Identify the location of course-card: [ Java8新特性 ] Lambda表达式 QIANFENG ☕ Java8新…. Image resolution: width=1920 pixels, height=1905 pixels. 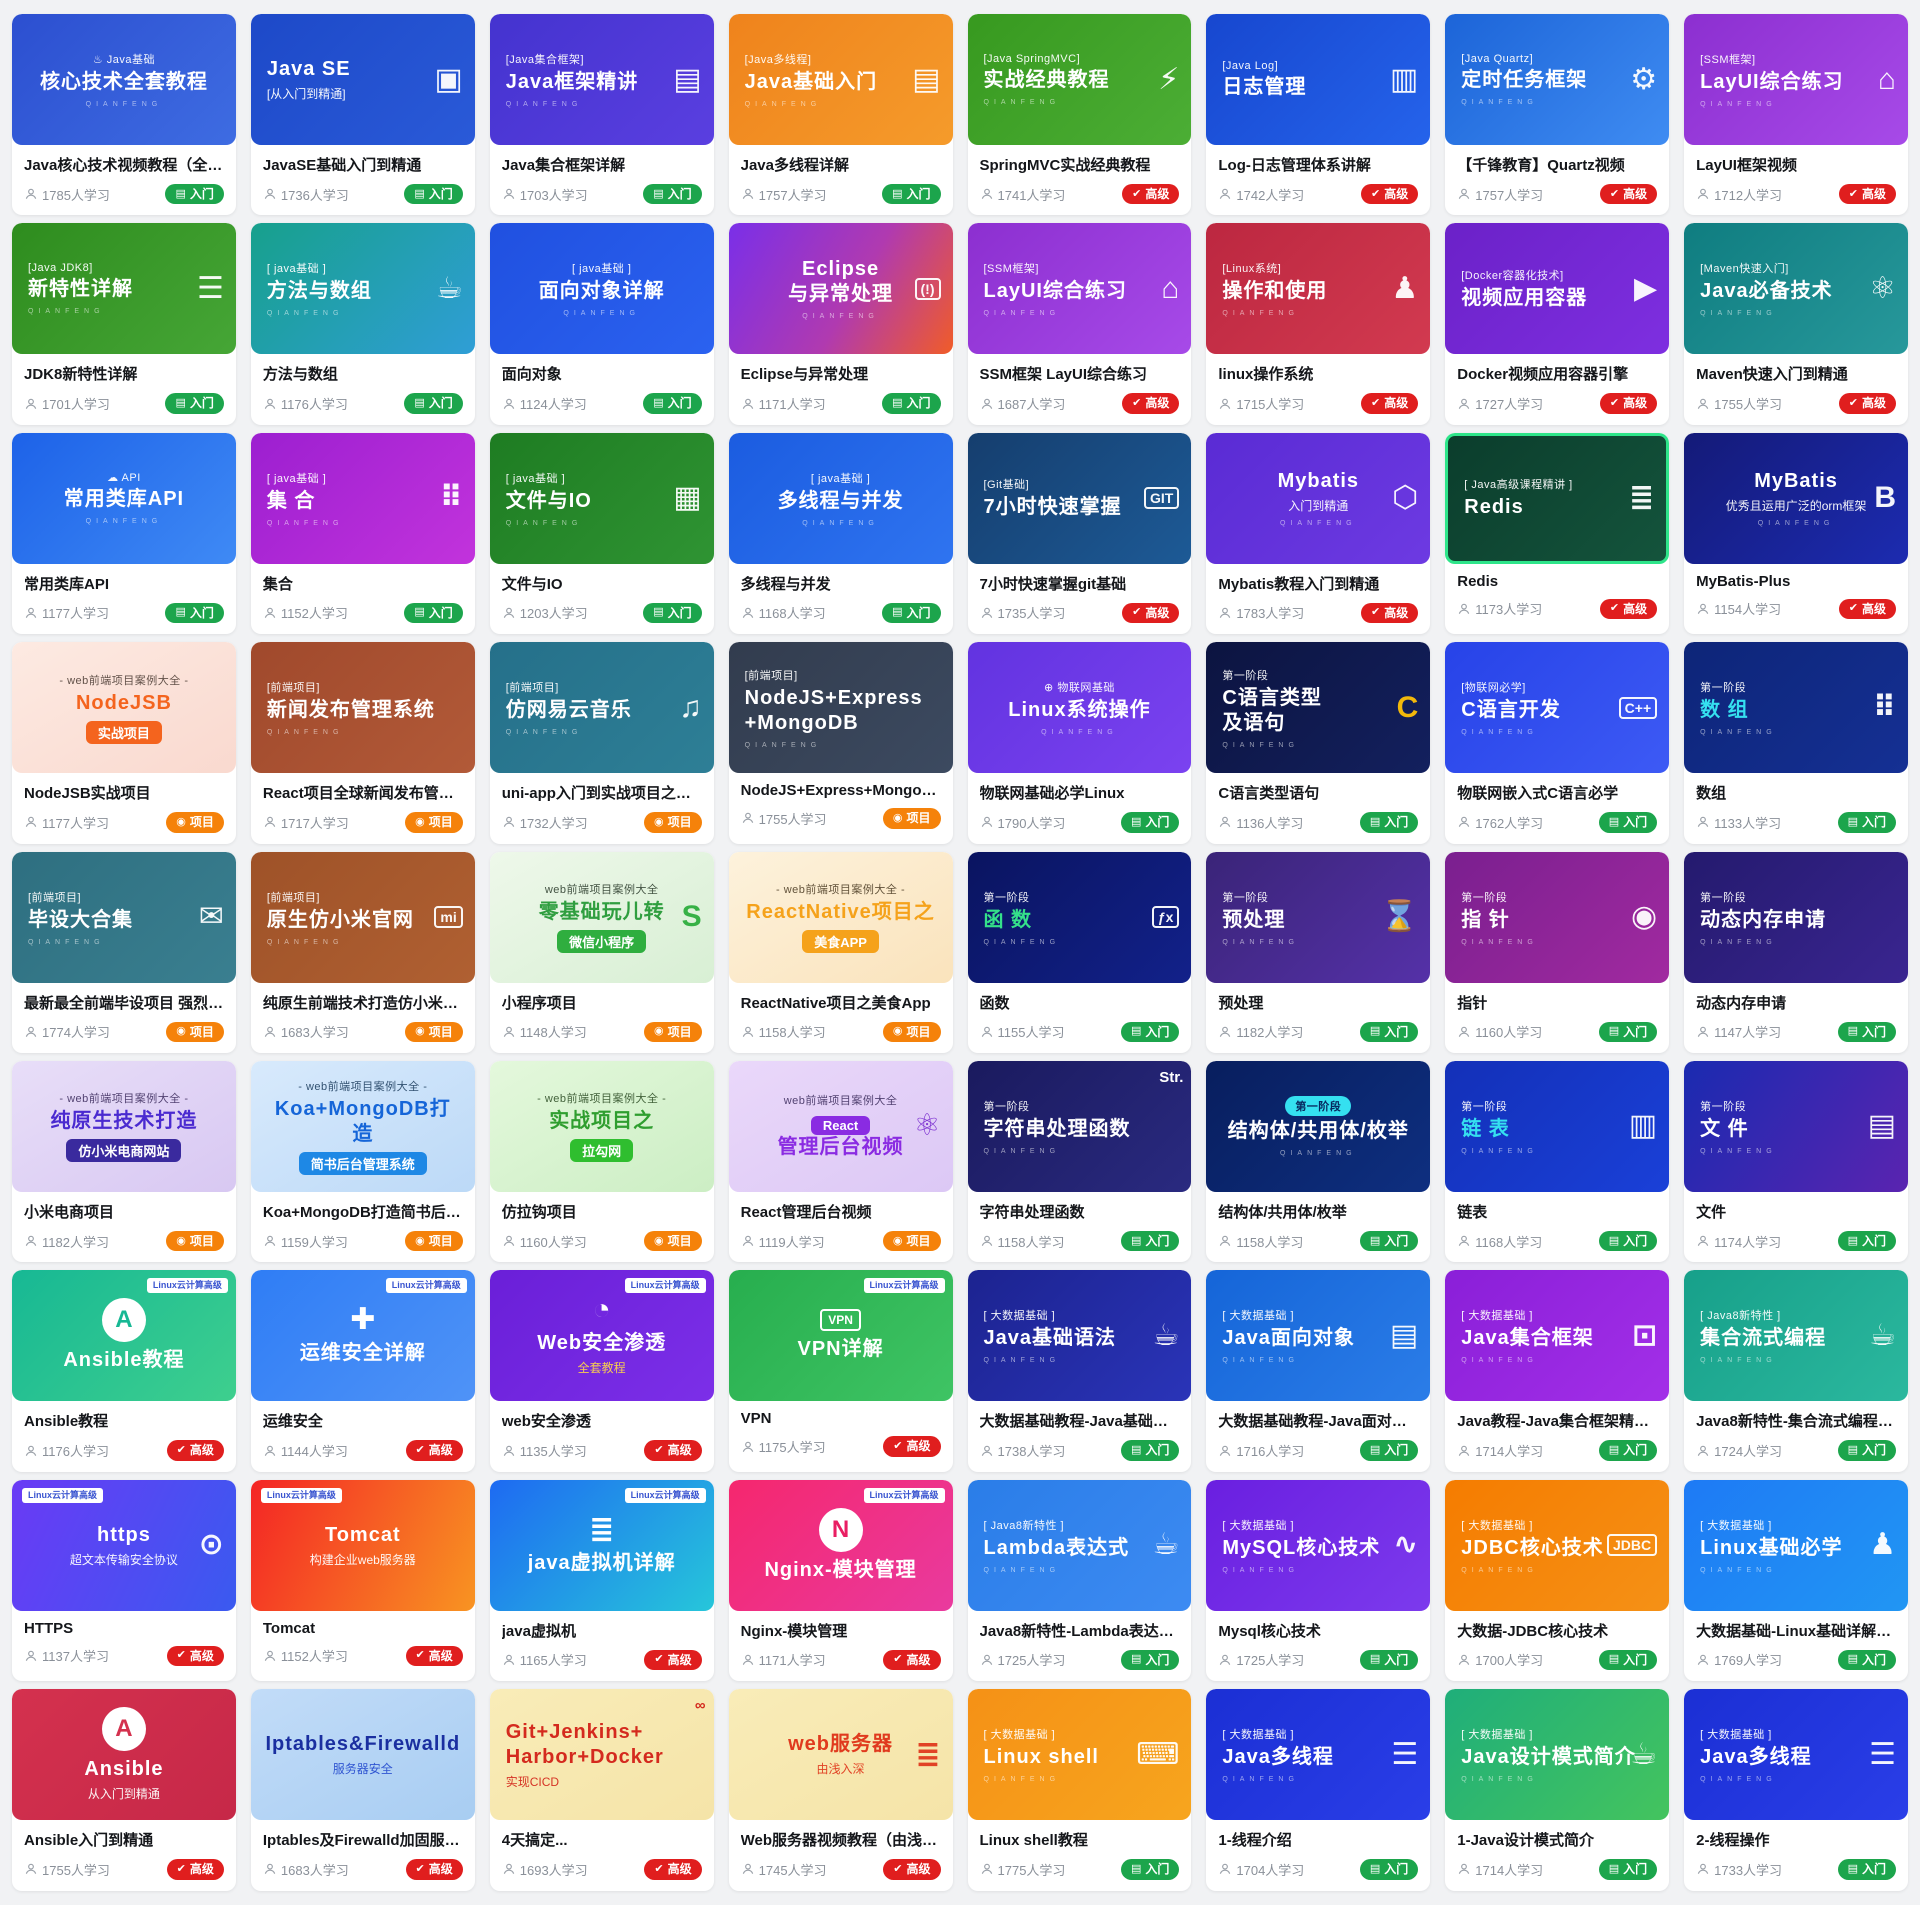
(1079, 1580).